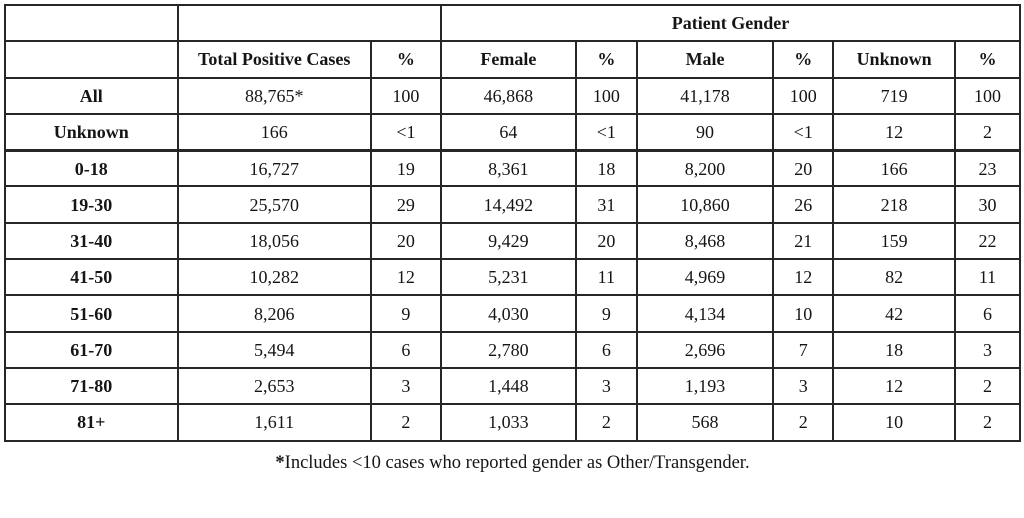 The width and height of the screenshot is (1024, 518). What do you see at coordinates (803, 204) in the screenshot?
I see `data-cell: 26` at bounding box center [803, 204].